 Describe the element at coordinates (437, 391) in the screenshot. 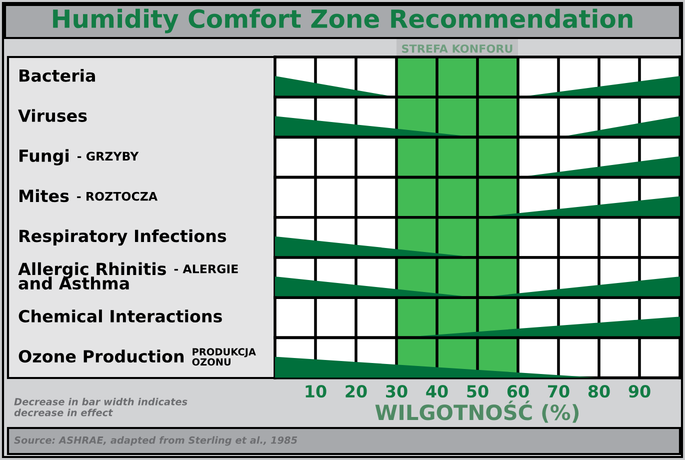

I see `x-tick-label: 40` at that location.